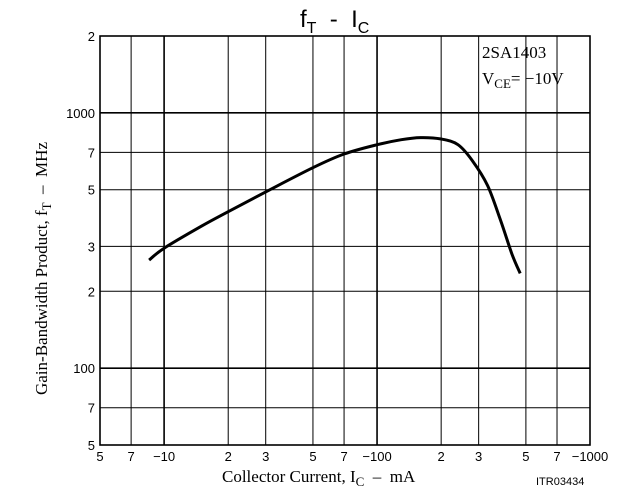 The image size is (619, 497). I want to click on x-tick-label: −10, so click(164, 456).